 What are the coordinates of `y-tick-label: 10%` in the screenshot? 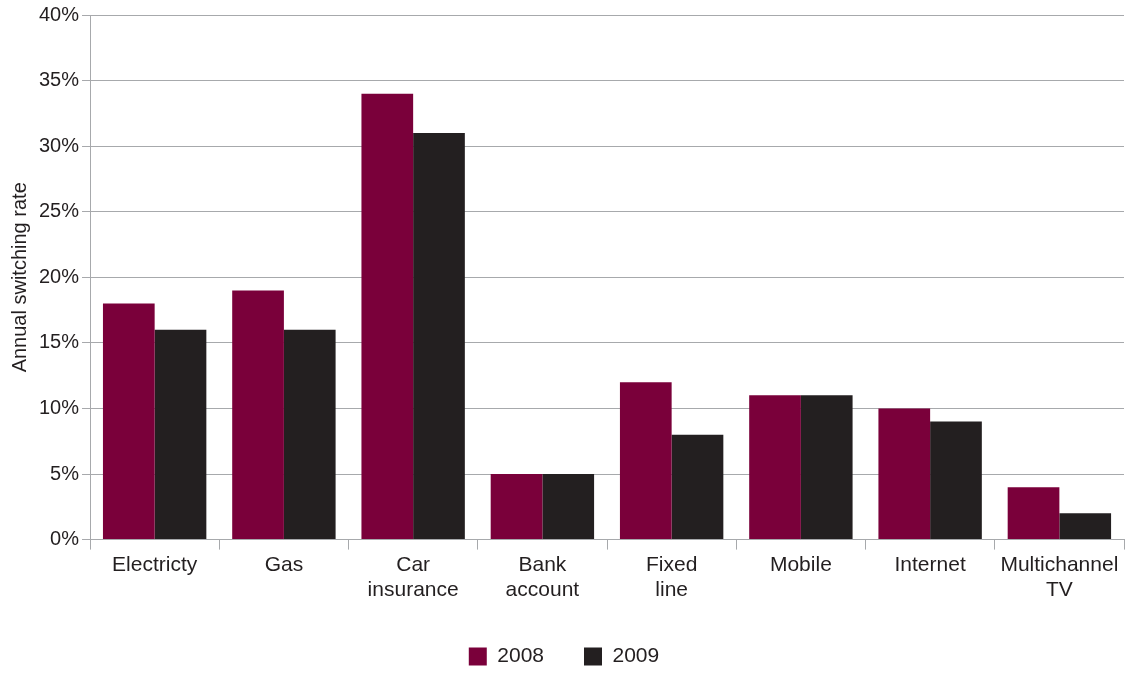 It's located at (59, 406).